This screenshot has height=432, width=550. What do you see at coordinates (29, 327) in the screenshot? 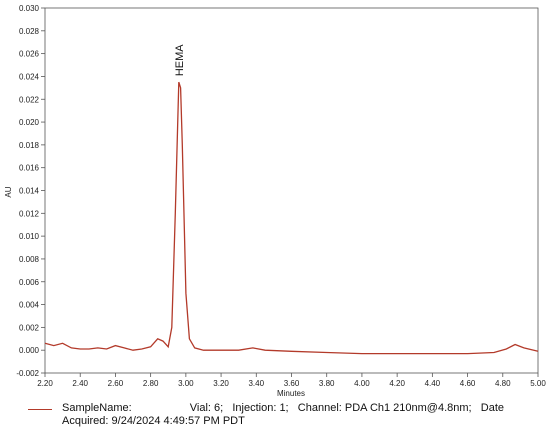
I see `y-tick-label: 0.002` at bounding box center [29, 327].